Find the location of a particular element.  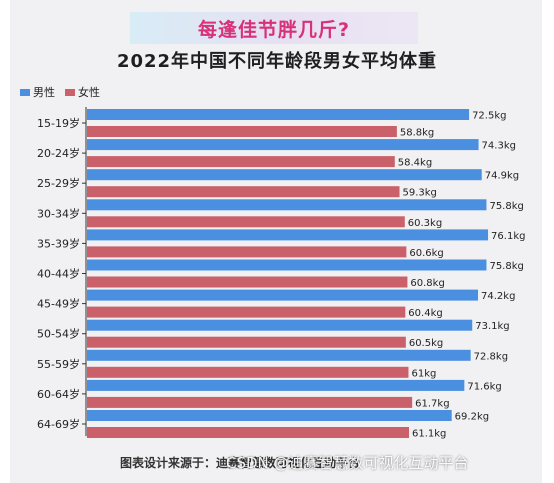

data-label: 60.3kg is located at coordinates (425, 223).